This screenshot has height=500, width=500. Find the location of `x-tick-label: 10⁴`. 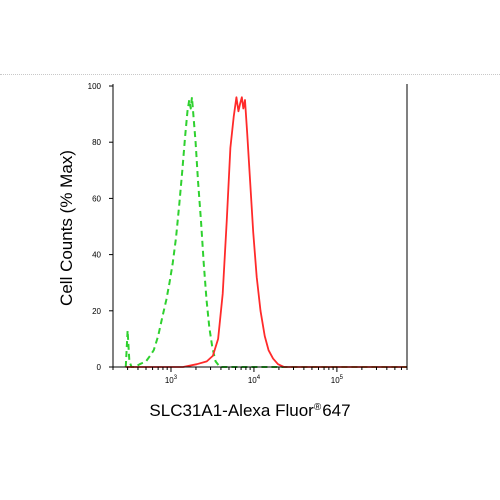

x-tick-label: 10⁴ is located at coordinates (254, 380).